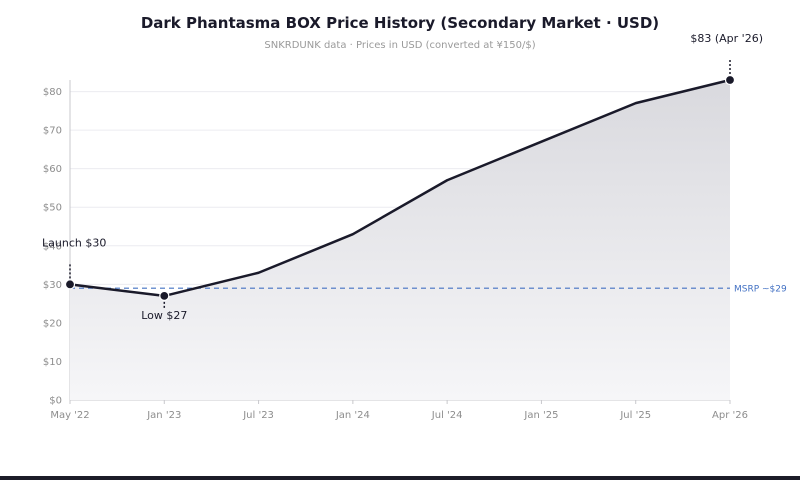 This screenshot has width=800, height=480. What do you see at coordinates (74, 242) in the screenshot?
I see `annotation-label: Launch $30` at bounding box center [74, 242].